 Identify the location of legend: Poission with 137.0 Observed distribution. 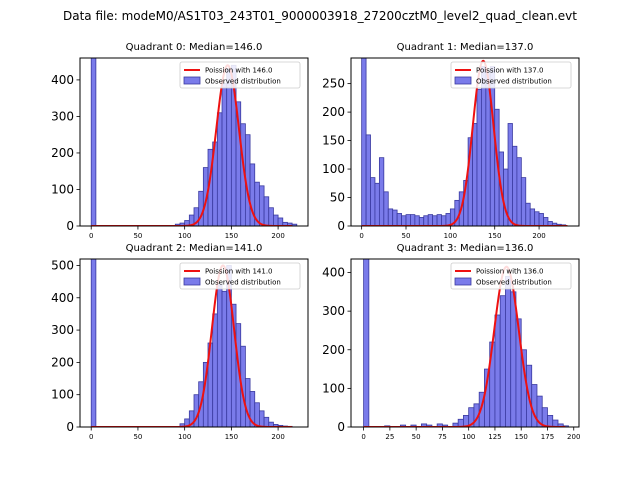
(511, 75).